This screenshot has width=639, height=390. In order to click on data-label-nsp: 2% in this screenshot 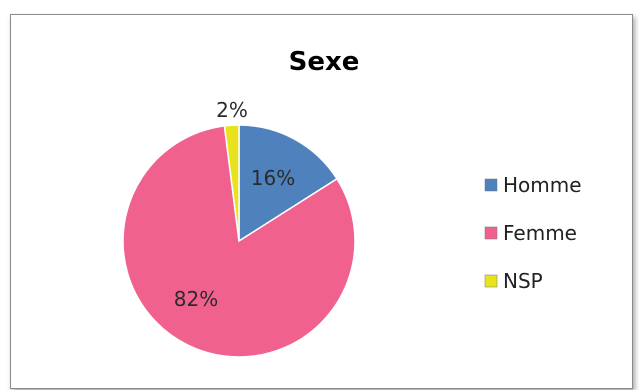, I will do `click(232, 110)`.